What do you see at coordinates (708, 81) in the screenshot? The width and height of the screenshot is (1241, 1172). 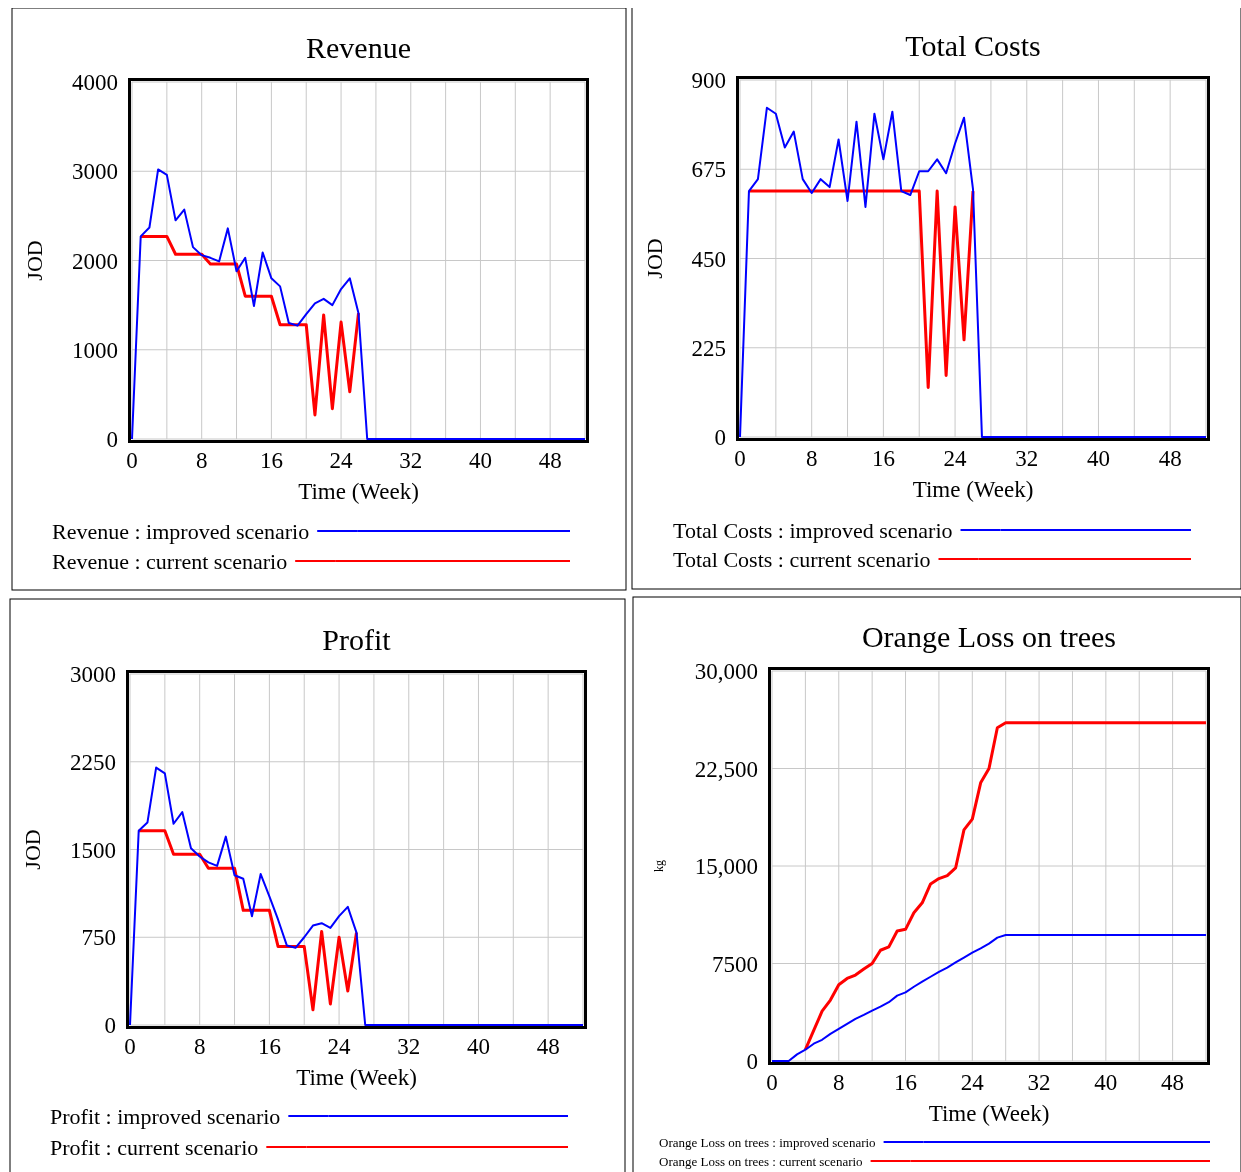 I see `y-tick-label: 900` at bounding box center [708, 81].